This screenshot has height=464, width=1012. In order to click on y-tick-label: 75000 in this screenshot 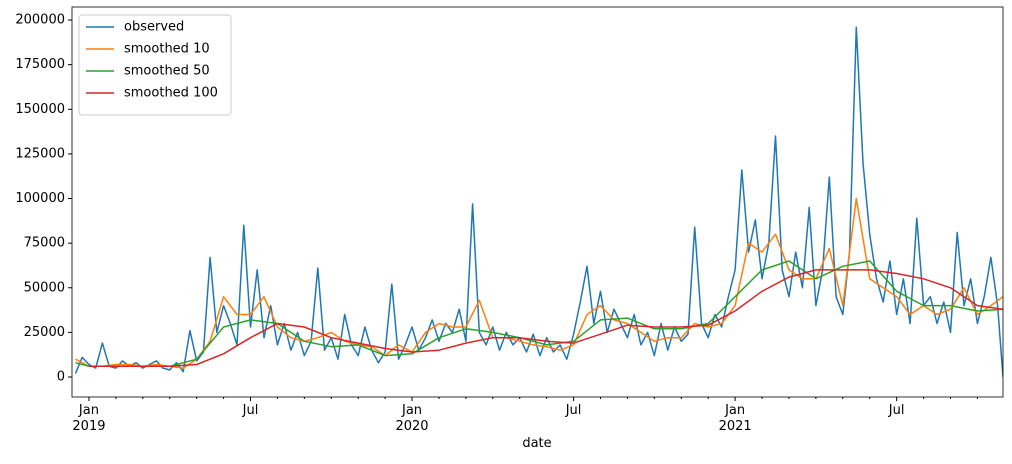, I will do `click(44, 243)`.